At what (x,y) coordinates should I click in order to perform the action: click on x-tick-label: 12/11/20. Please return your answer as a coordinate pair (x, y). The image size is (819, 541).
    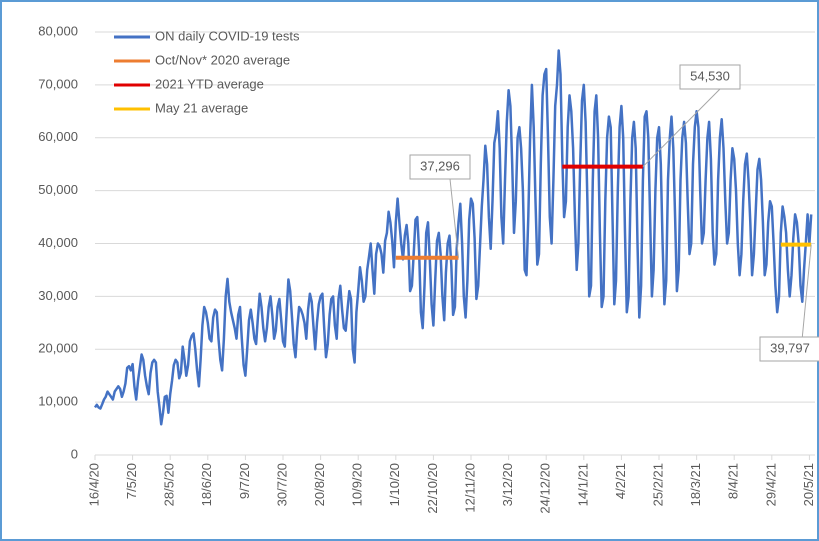
    Looking at the image, I should click on (469, 488).